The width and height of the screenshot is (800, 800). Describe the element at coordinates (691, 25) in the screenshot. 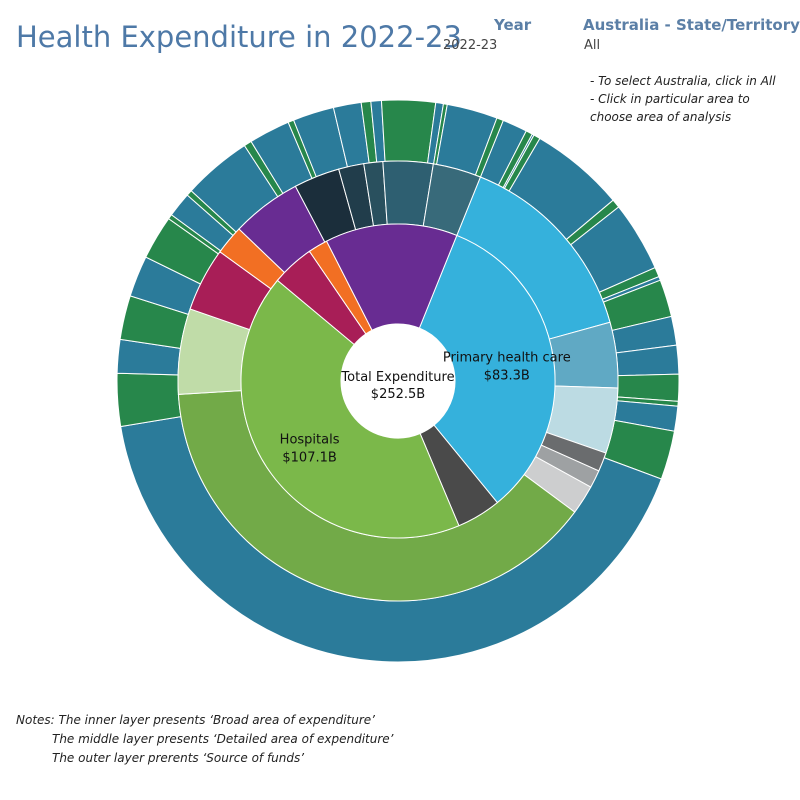

I see `region-filter-label: Australia - State/Territory` at that location.